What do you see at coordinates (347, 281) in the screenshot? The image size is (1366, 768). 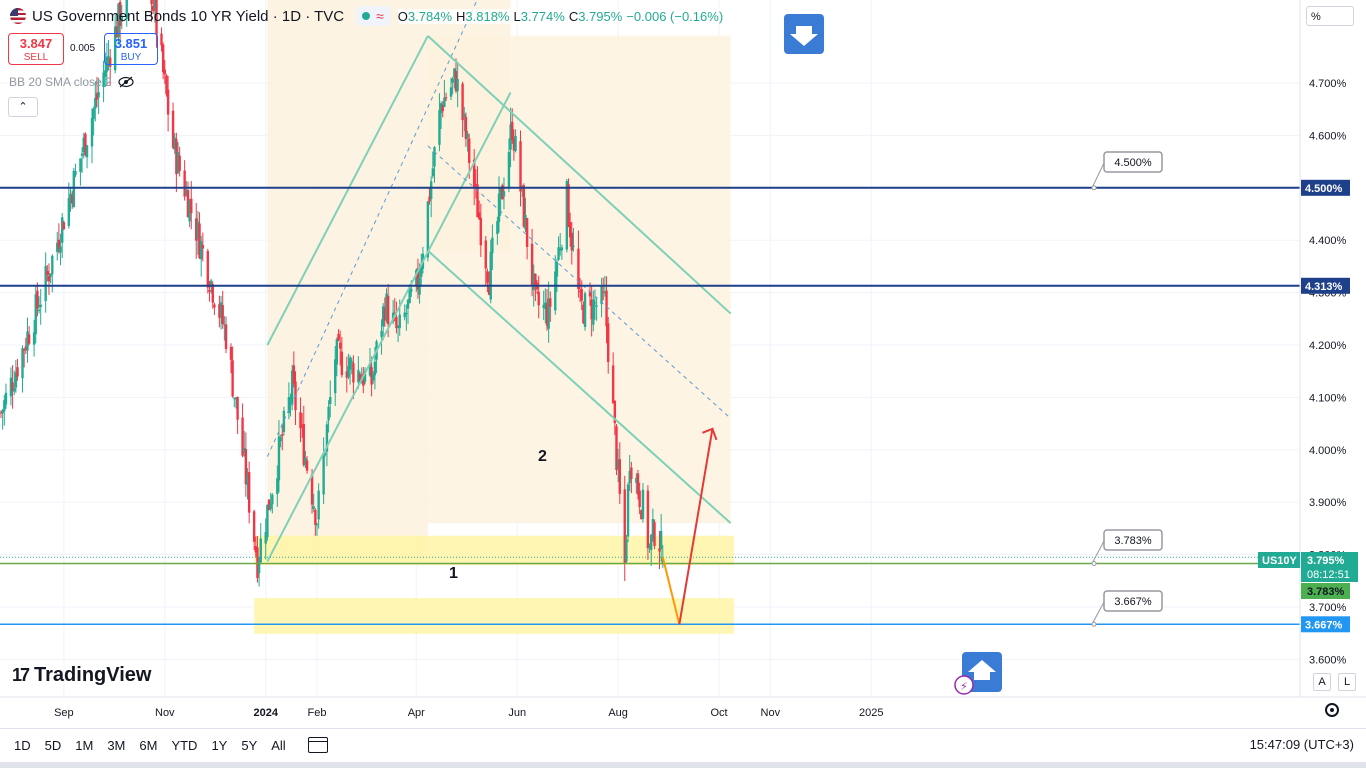 I see `rising-channel-box` at bounding box center [347, 281].